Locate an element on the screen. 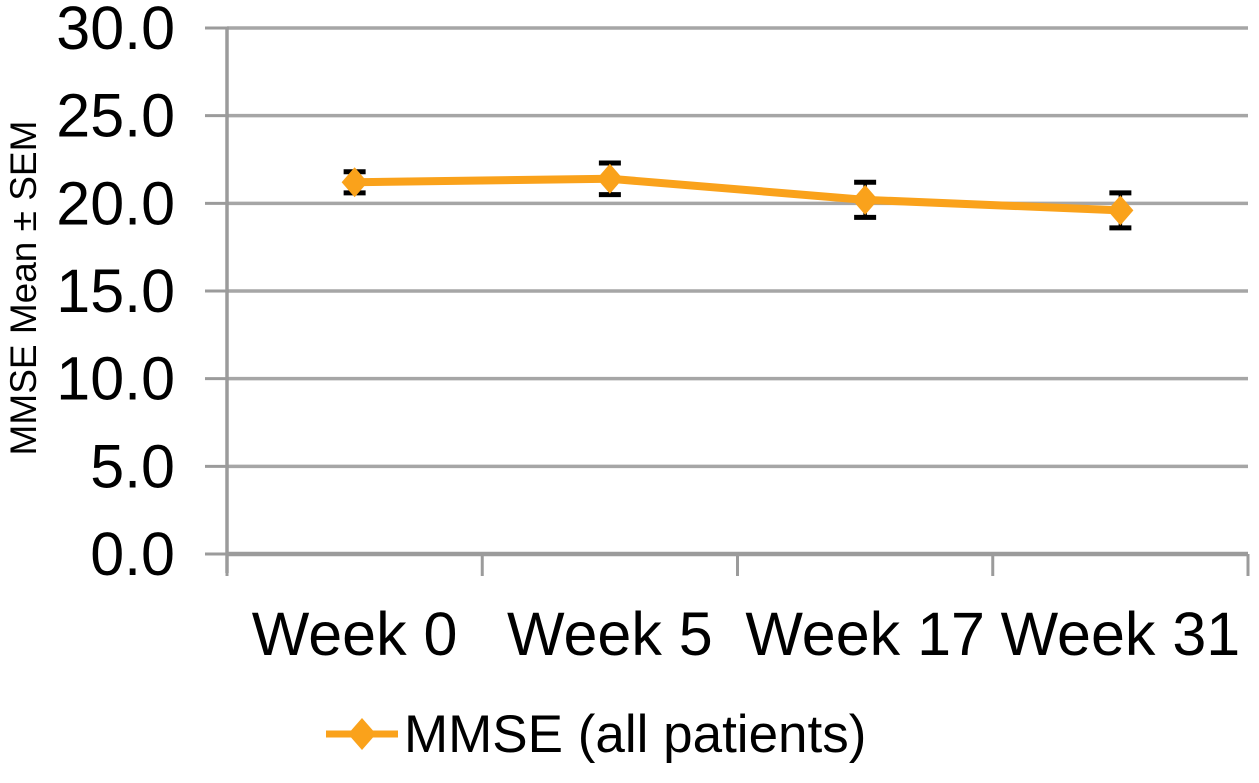  y-tick-label: 20.0 is located at coordinates (115, 203).